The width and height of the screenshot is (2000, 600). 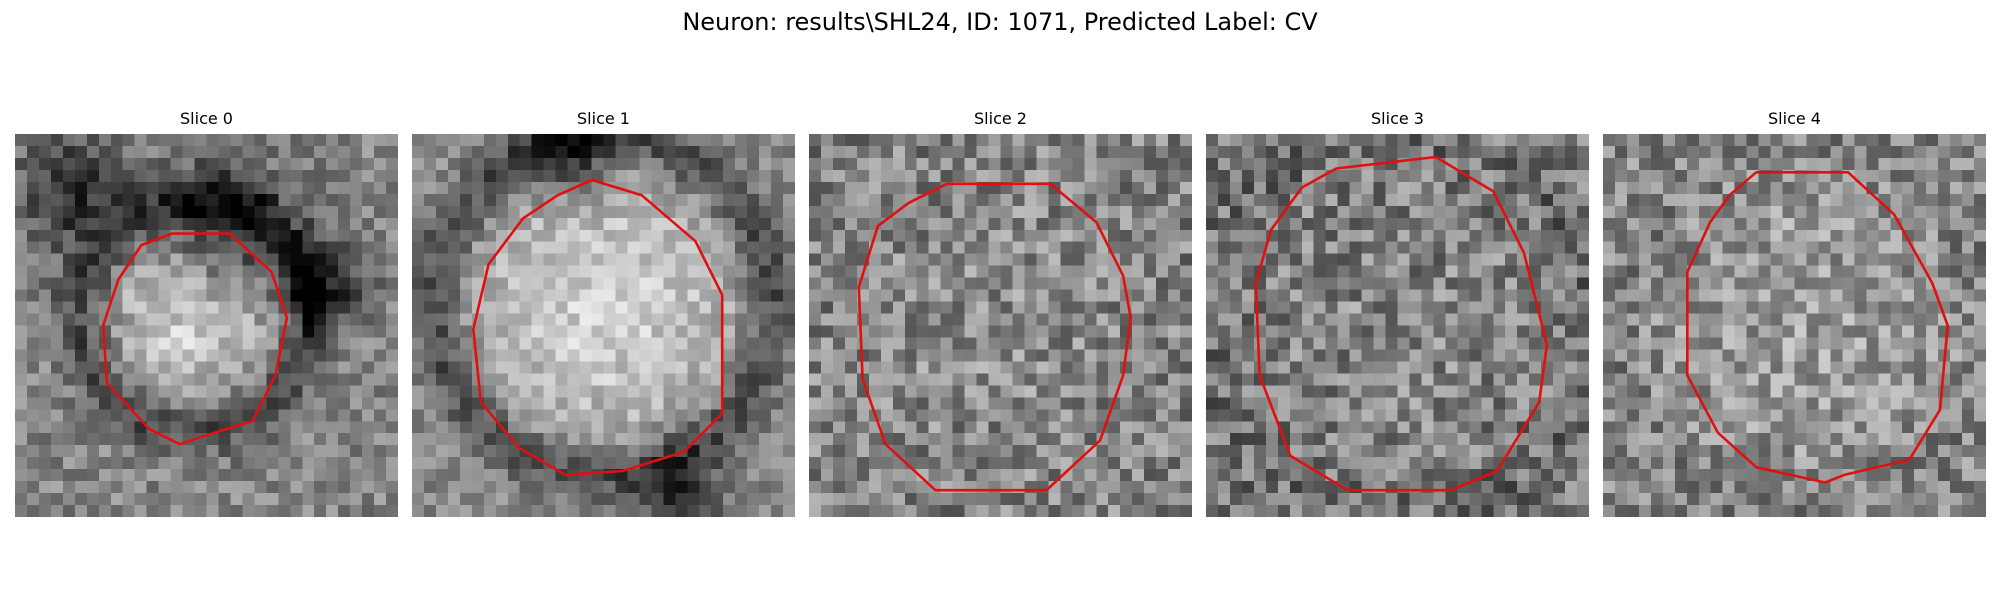 I want to click on slice-title: Slice 1, so click(x=603, y=118).